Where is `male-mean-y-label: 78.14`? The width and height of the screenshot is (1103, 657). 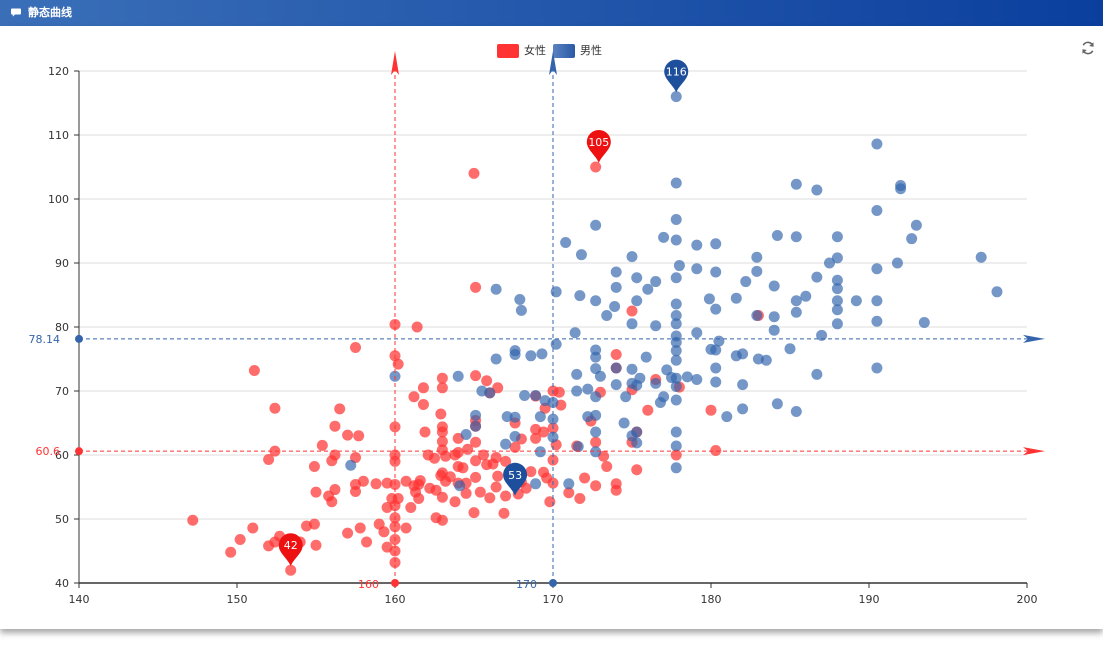 male-mean-y-label: 78.14 is located at coordinates (45, 339).